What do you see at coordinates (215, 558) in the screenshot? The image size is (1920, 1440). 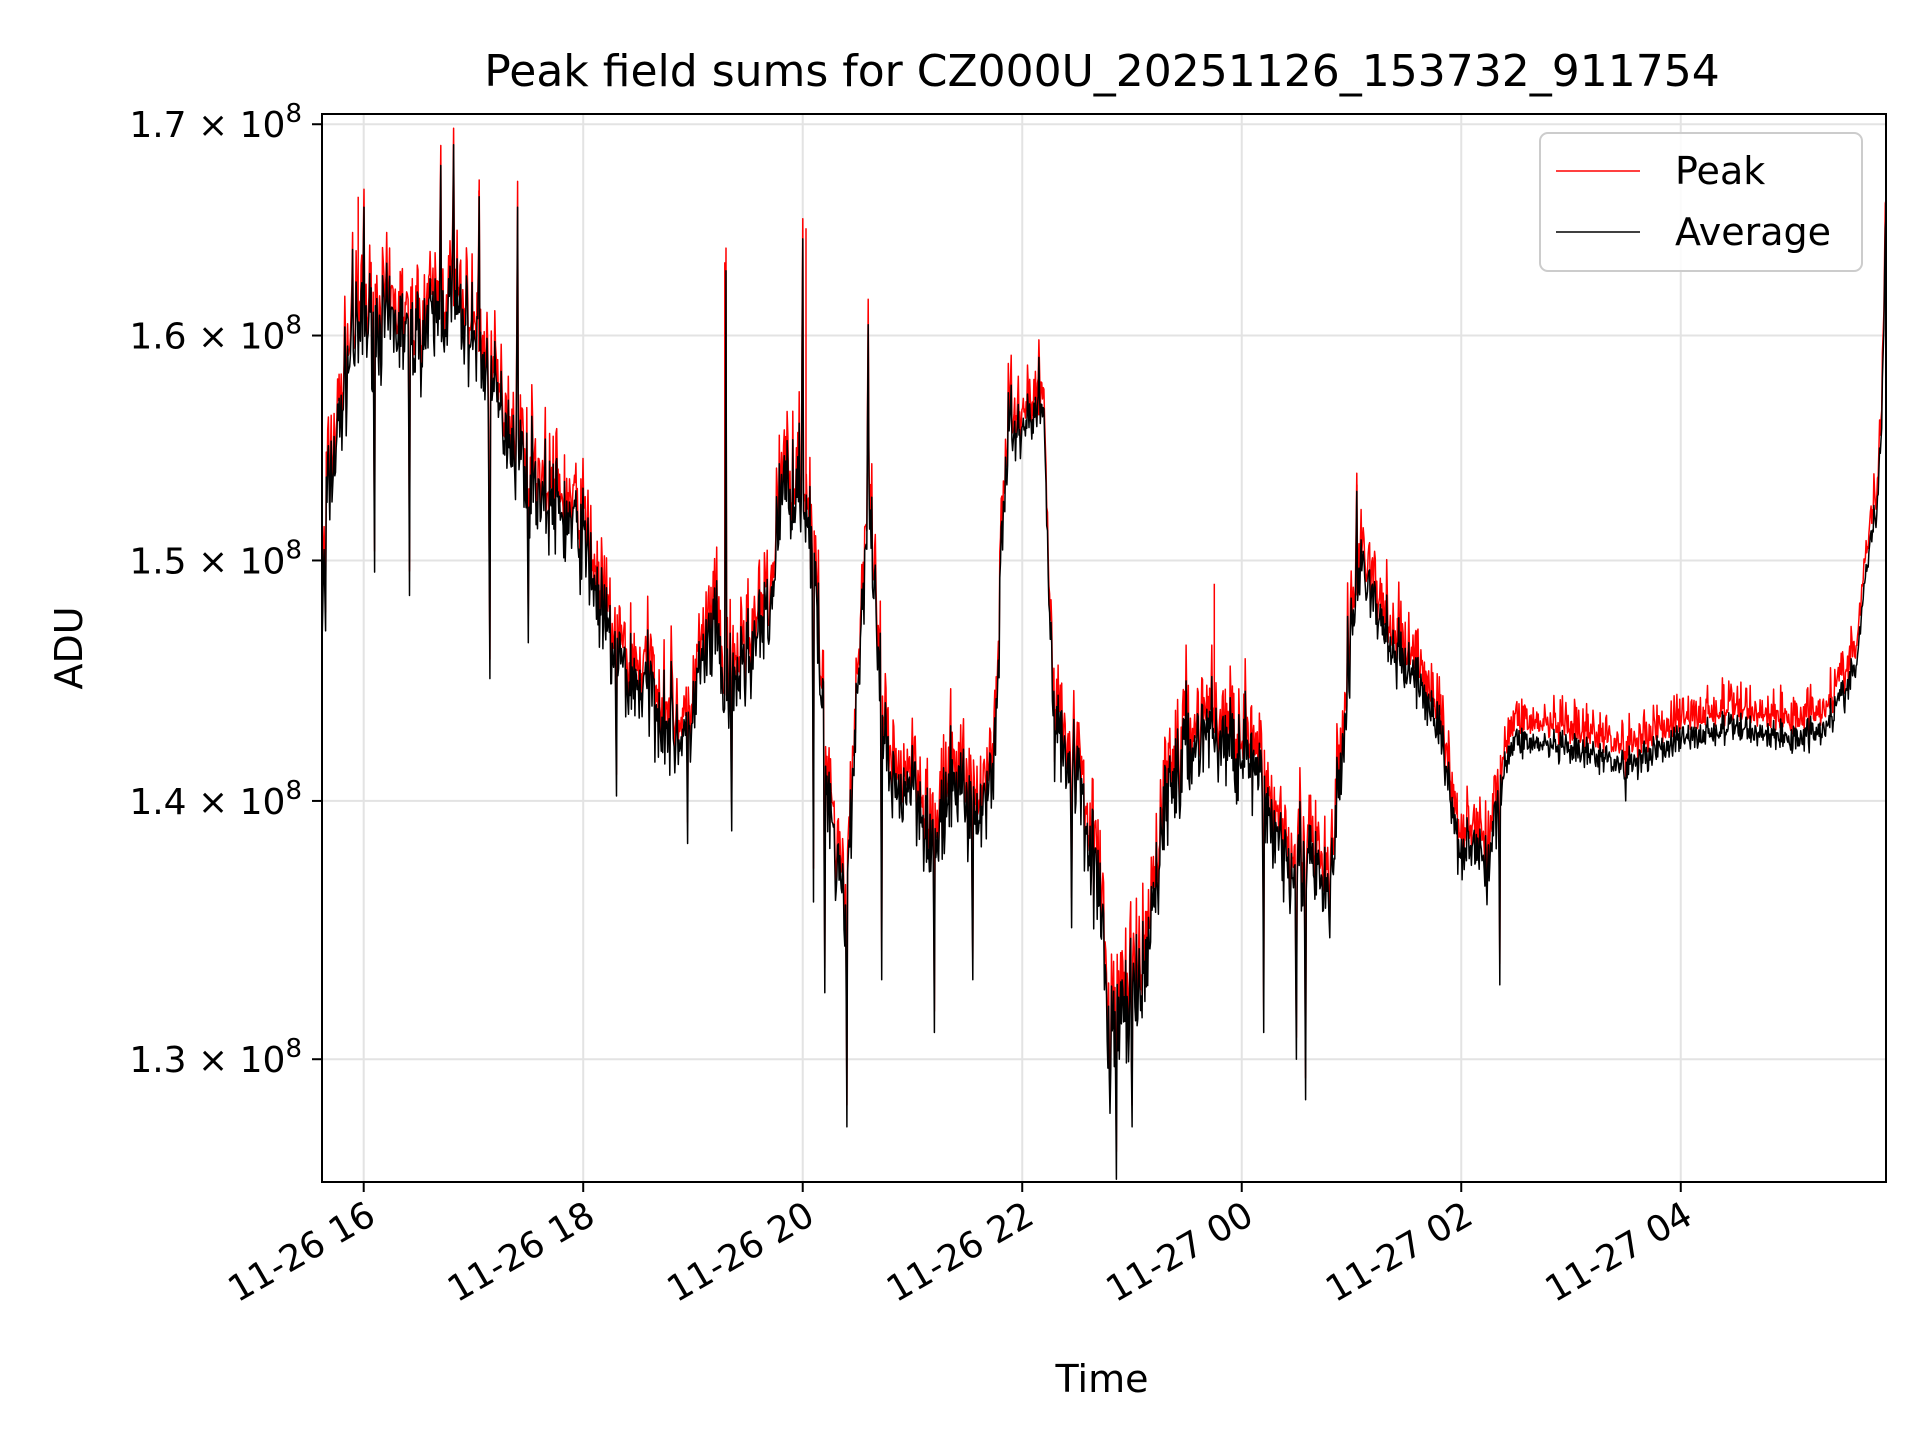 I see `y-tick-label: 1.5 × 108` at bounding box center [215, 558].